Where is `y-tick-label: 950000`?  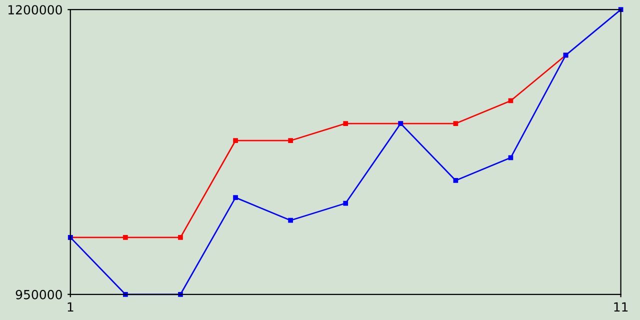
y-tick-label: 950000 is located at coordinates (39, 295).